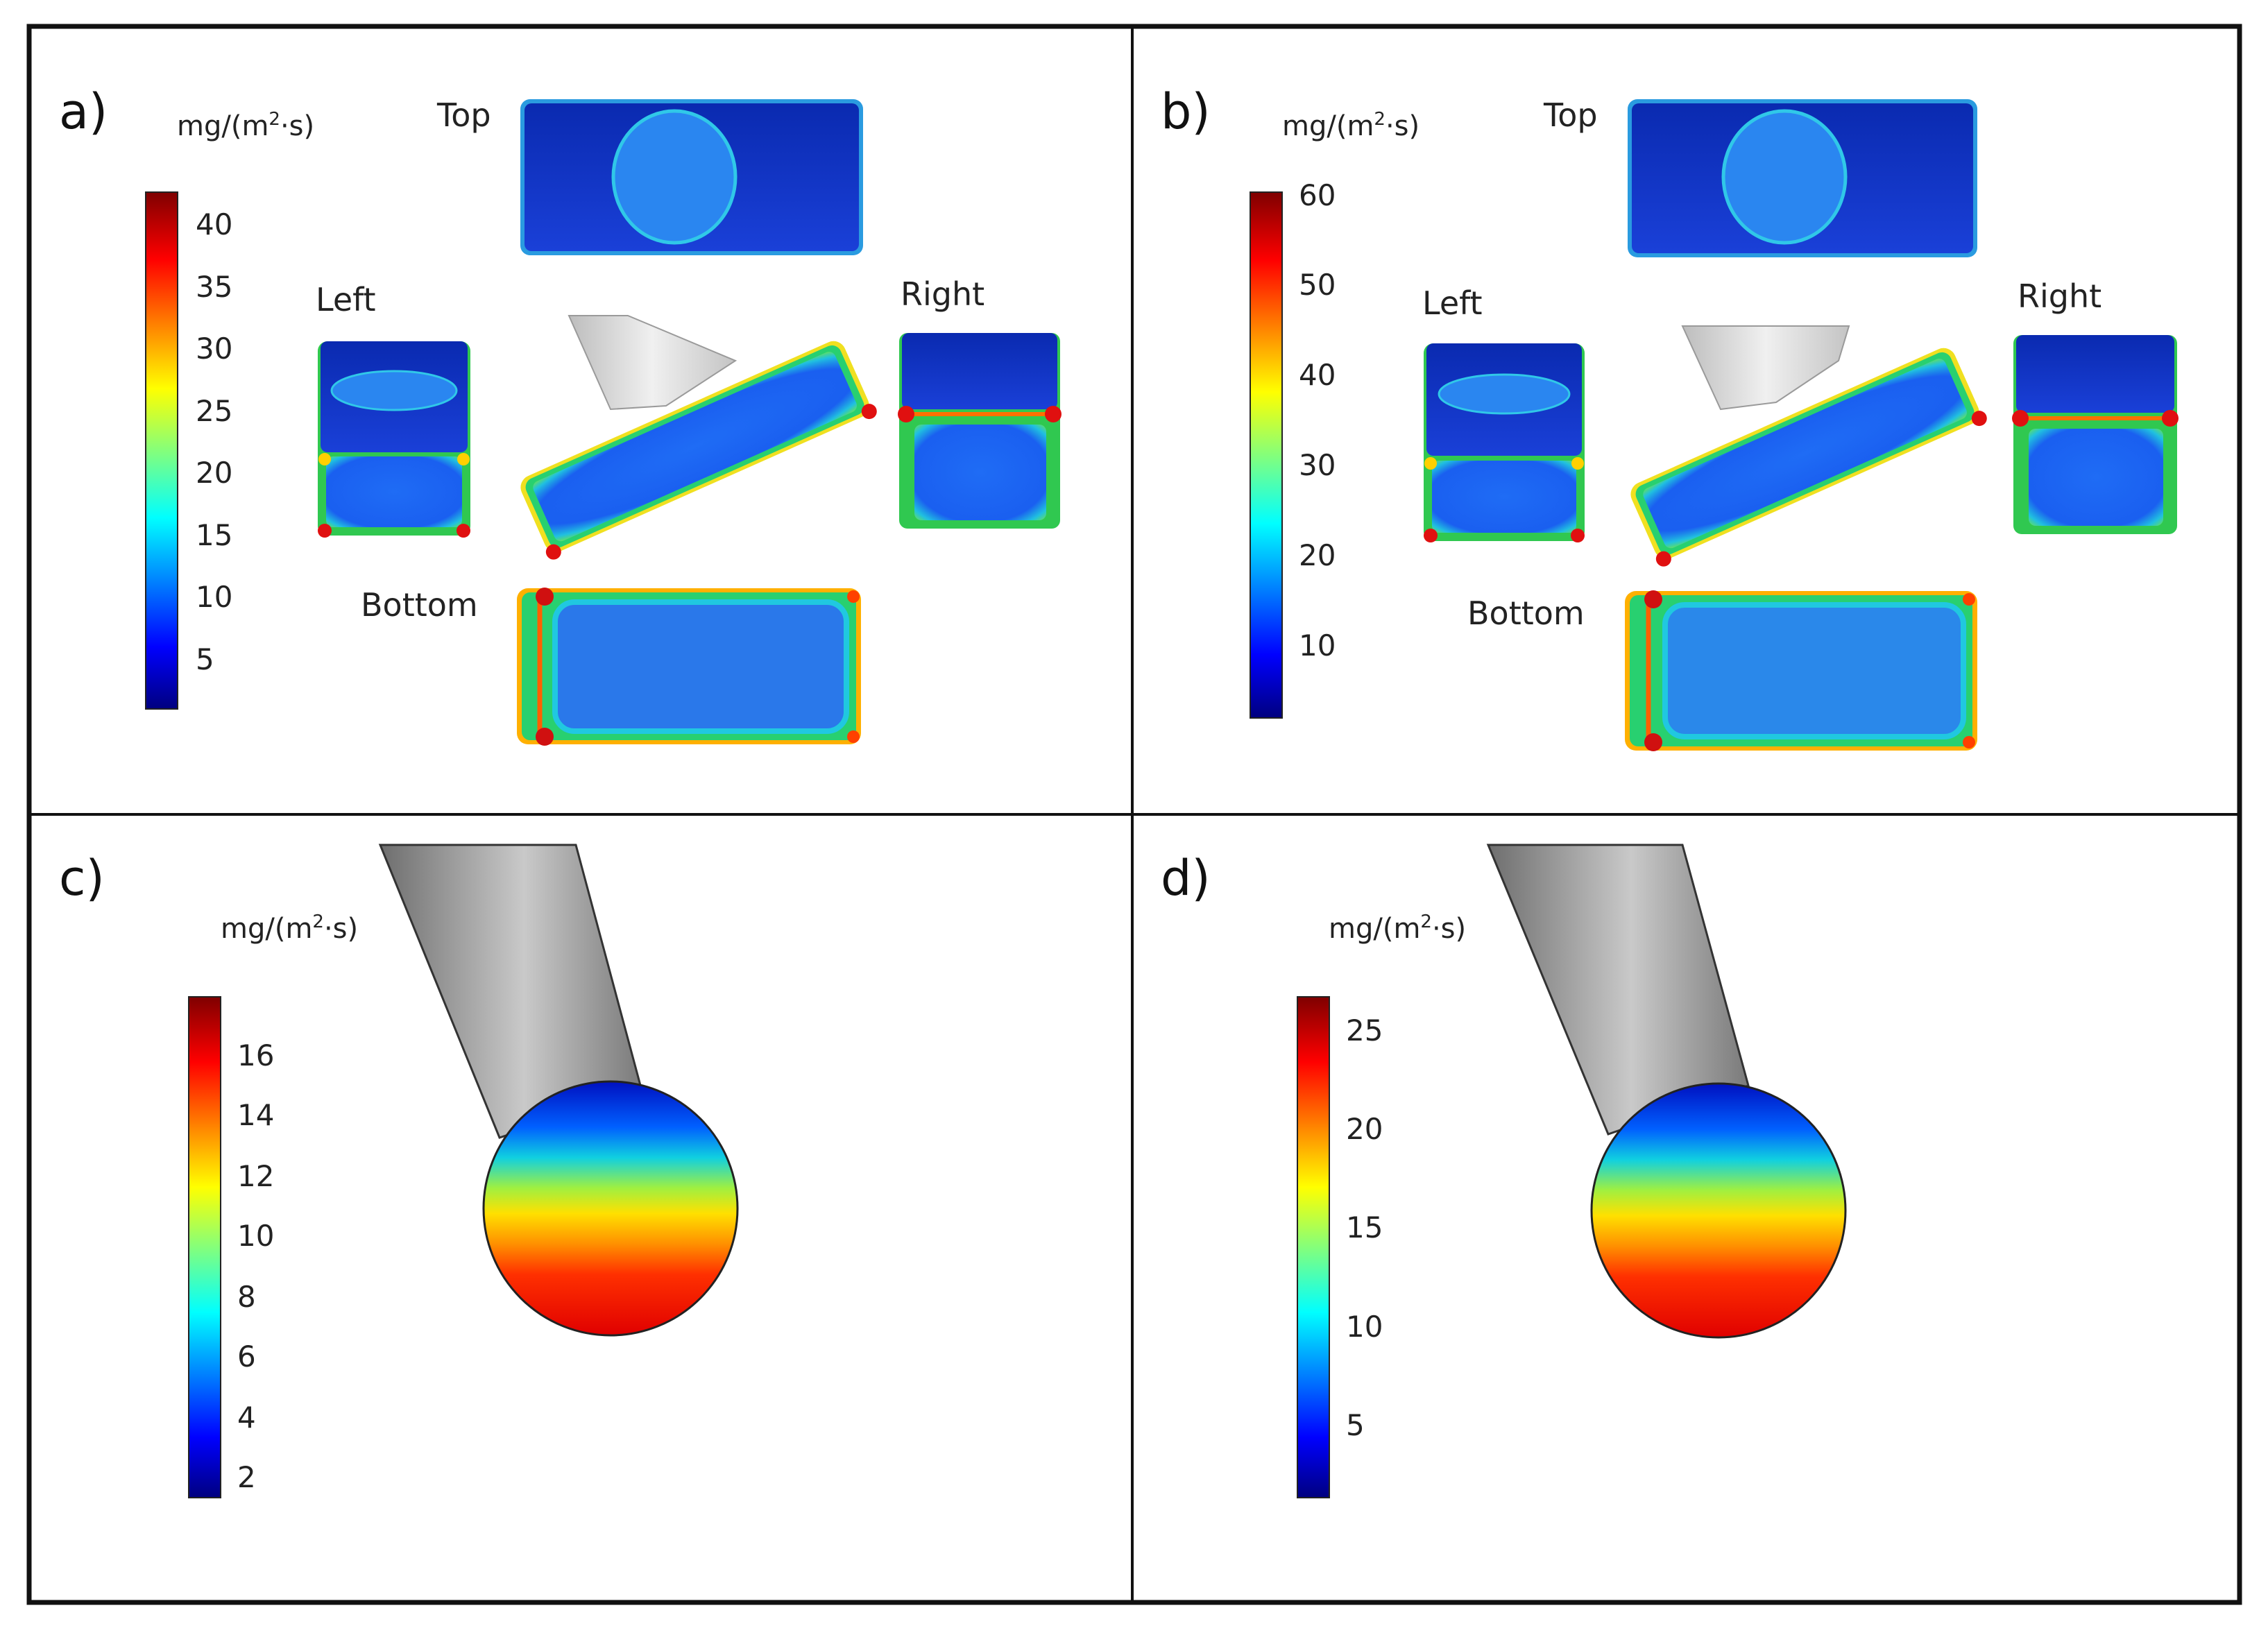 This screenshot has width=2268, height=1626. What do you see at coordinates (2059, 296) in the screenshot?
I see `panel-b-view-right-label: Right` at bounding box center [2059, 296].